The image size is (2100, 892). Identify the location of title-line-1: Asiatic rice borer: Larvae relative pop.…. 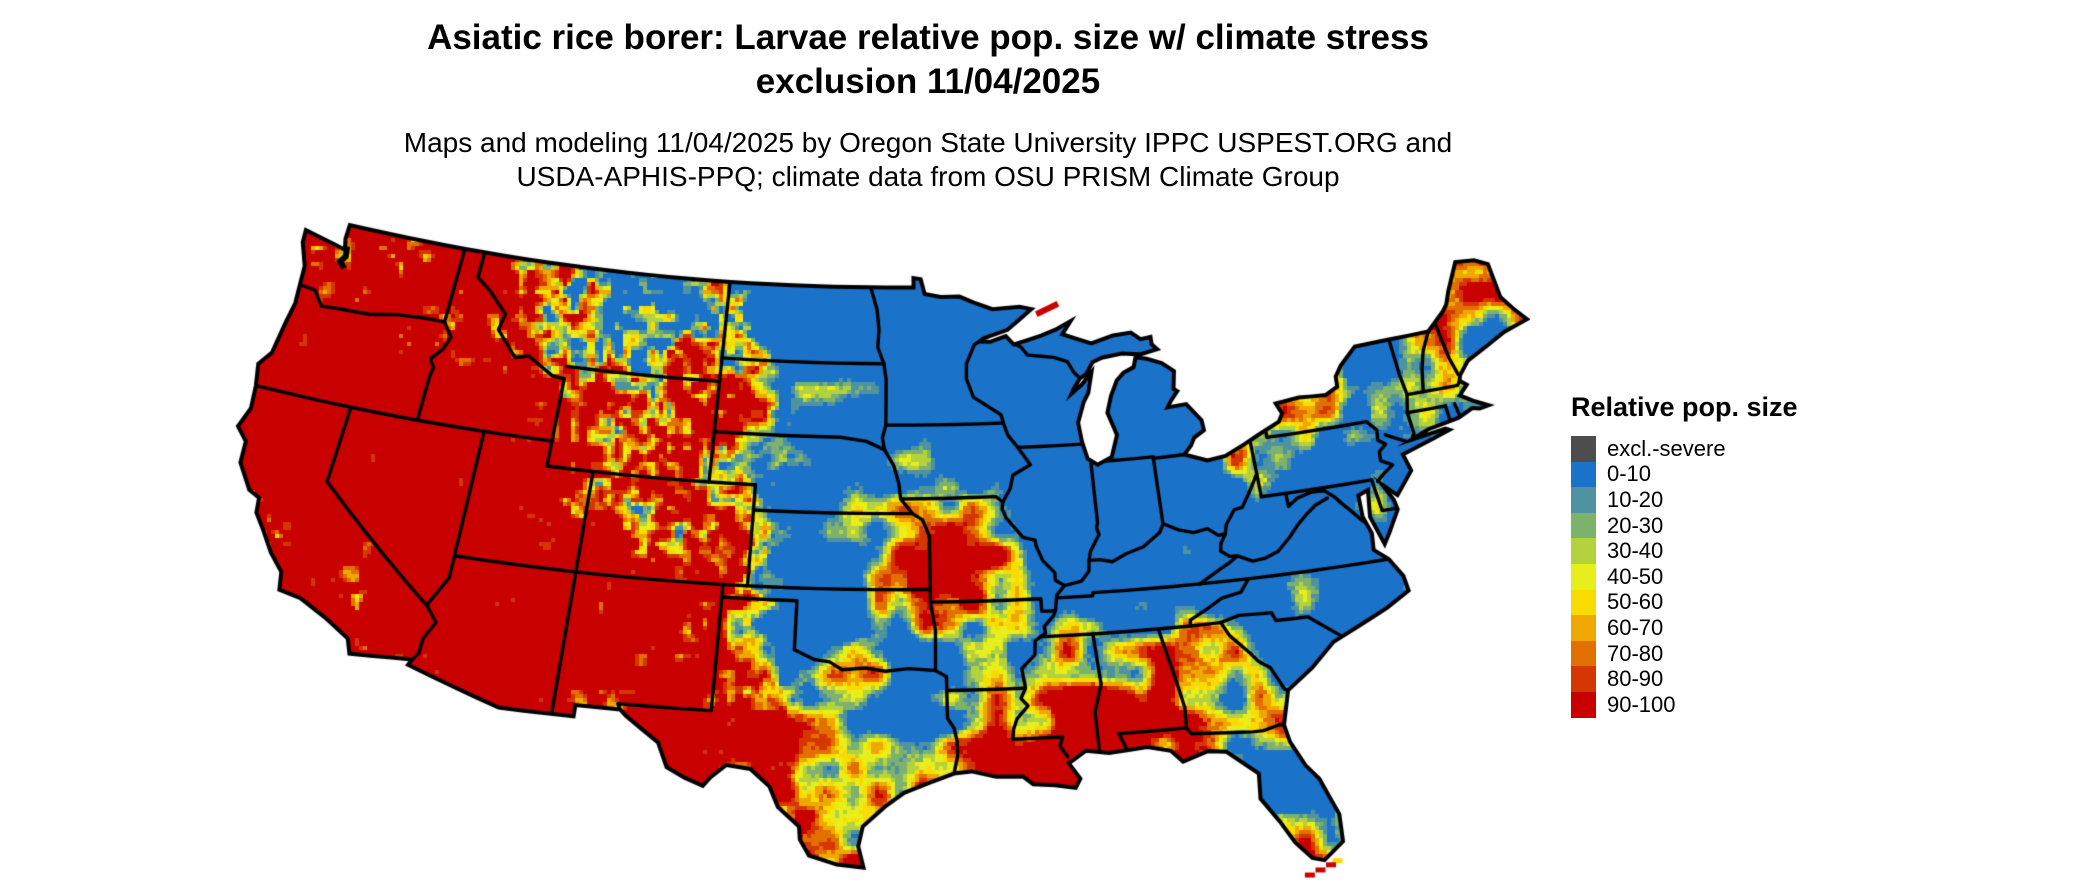
(928, 37).